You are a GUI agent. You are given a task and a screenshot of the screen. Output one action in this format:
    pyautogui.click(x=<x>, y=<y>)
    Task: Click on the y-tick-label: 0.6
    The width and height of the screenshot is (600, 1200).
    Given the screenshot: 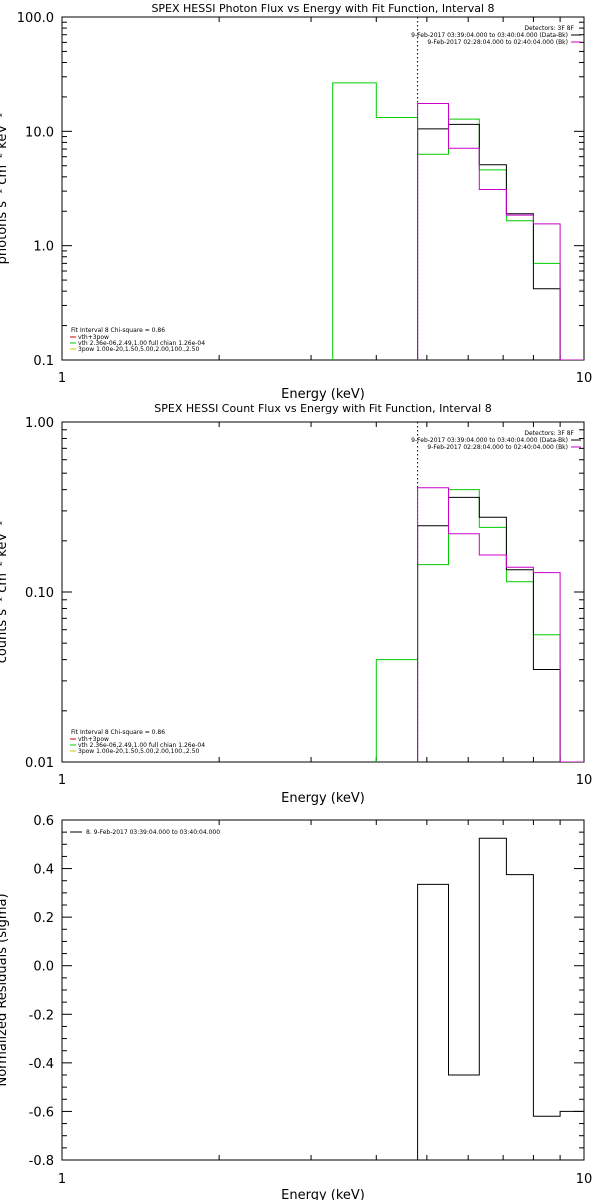 What is the action you would take?
    pyautogui.click(x=43, y=821)
    